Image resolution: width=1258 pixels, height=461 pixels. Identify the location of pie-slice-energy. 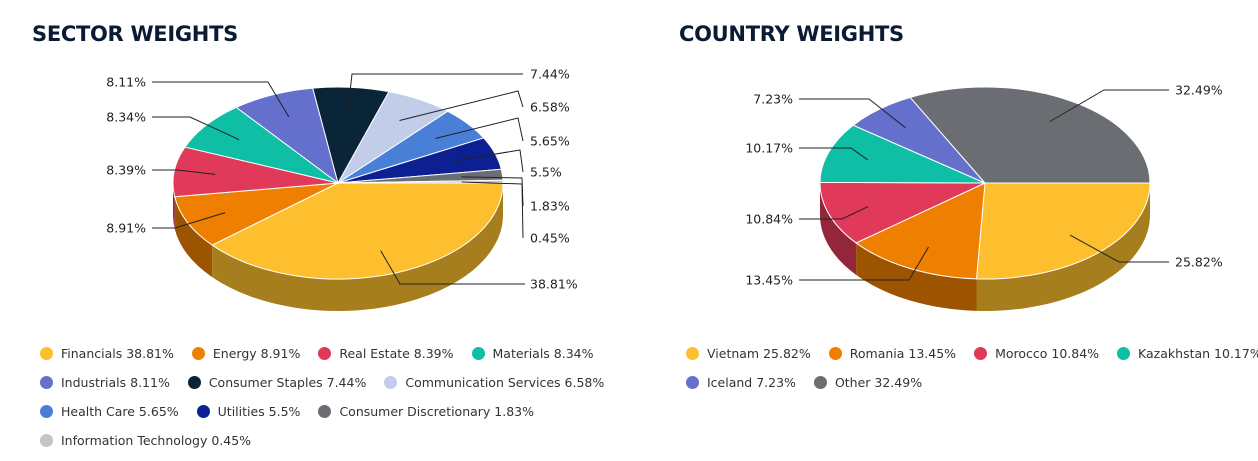
(256, 214).